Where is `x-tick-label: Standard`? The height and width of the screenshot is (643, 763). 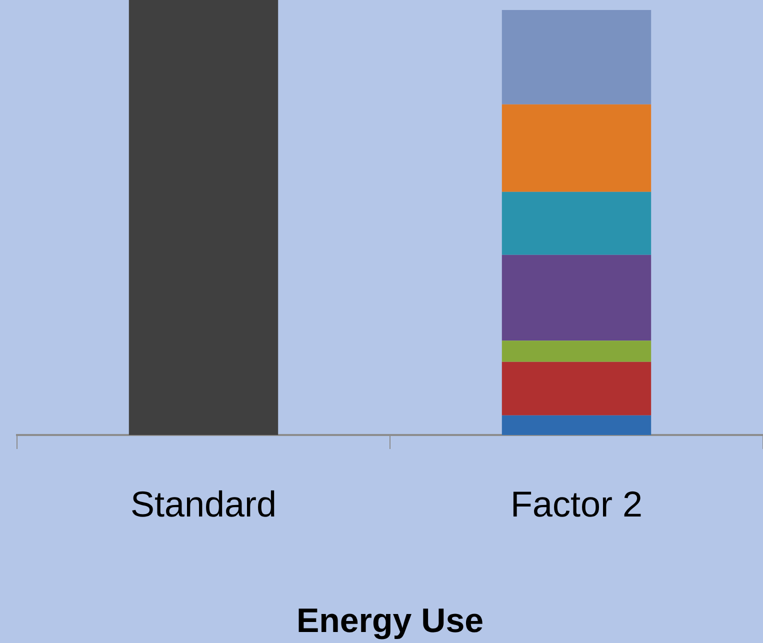
x-tick-label: Standard is located at coordinates (203, 504).